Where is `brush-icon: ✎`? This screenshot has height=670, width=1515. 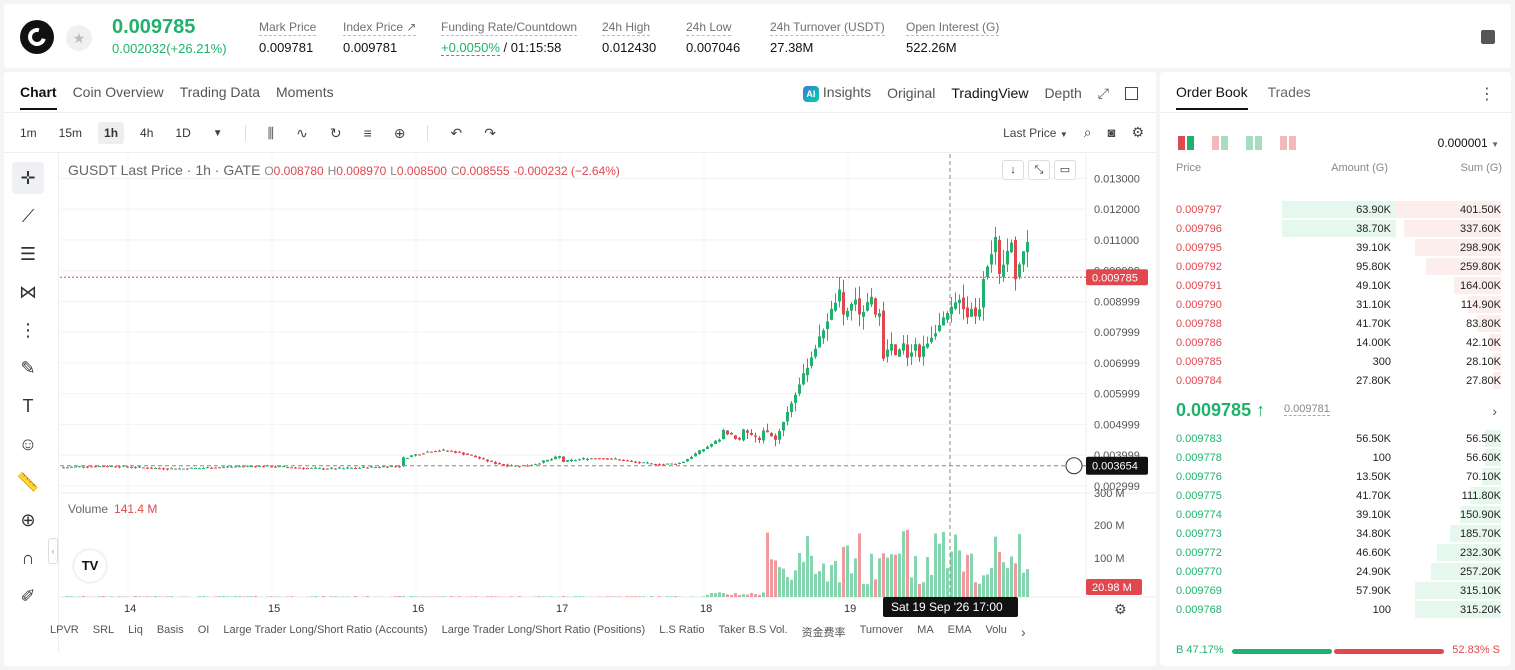 brush-icon: ✎ is located at coordinates (28, 367).